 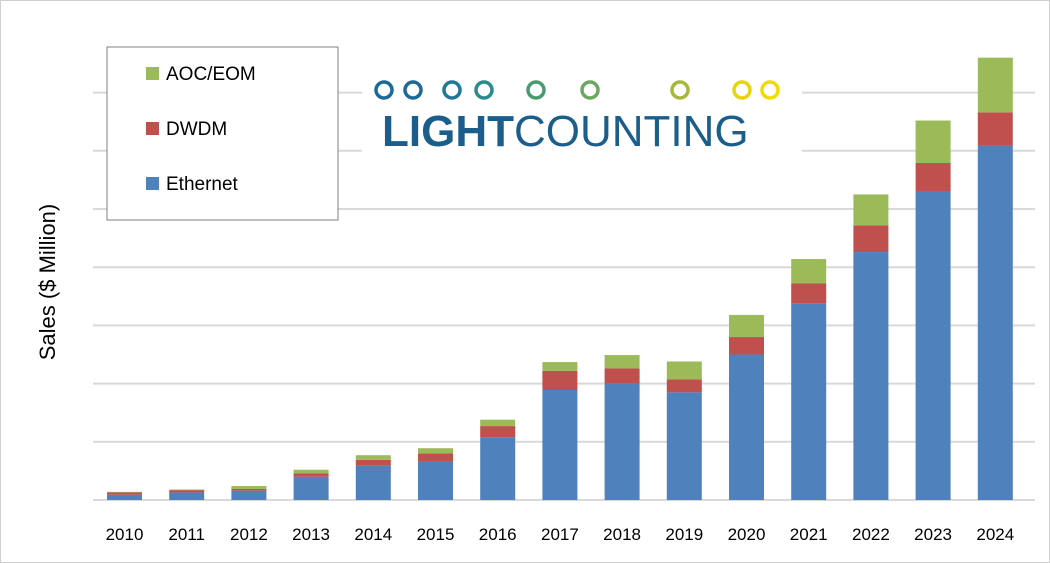 What do you see at coordinates (196, 129) in the screenshot?
I see `legend-label: DWDM` at bounding box center [196, 129].